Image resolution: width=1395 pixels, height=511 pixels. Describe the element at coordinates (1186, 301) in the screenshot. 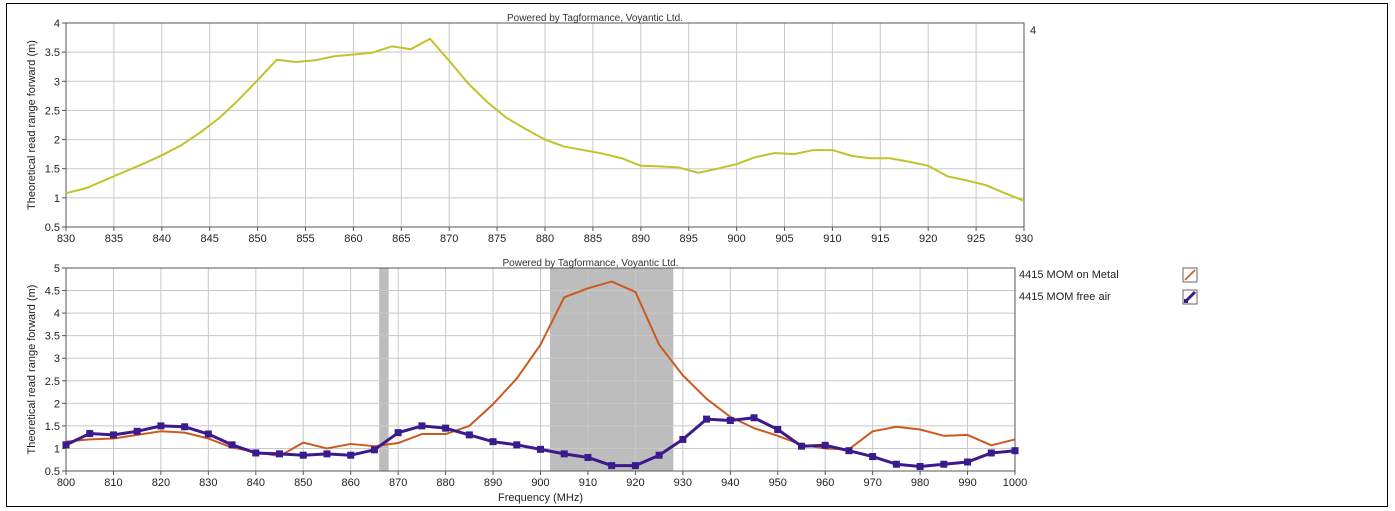

I see `legend-swatch-marker` at that location.